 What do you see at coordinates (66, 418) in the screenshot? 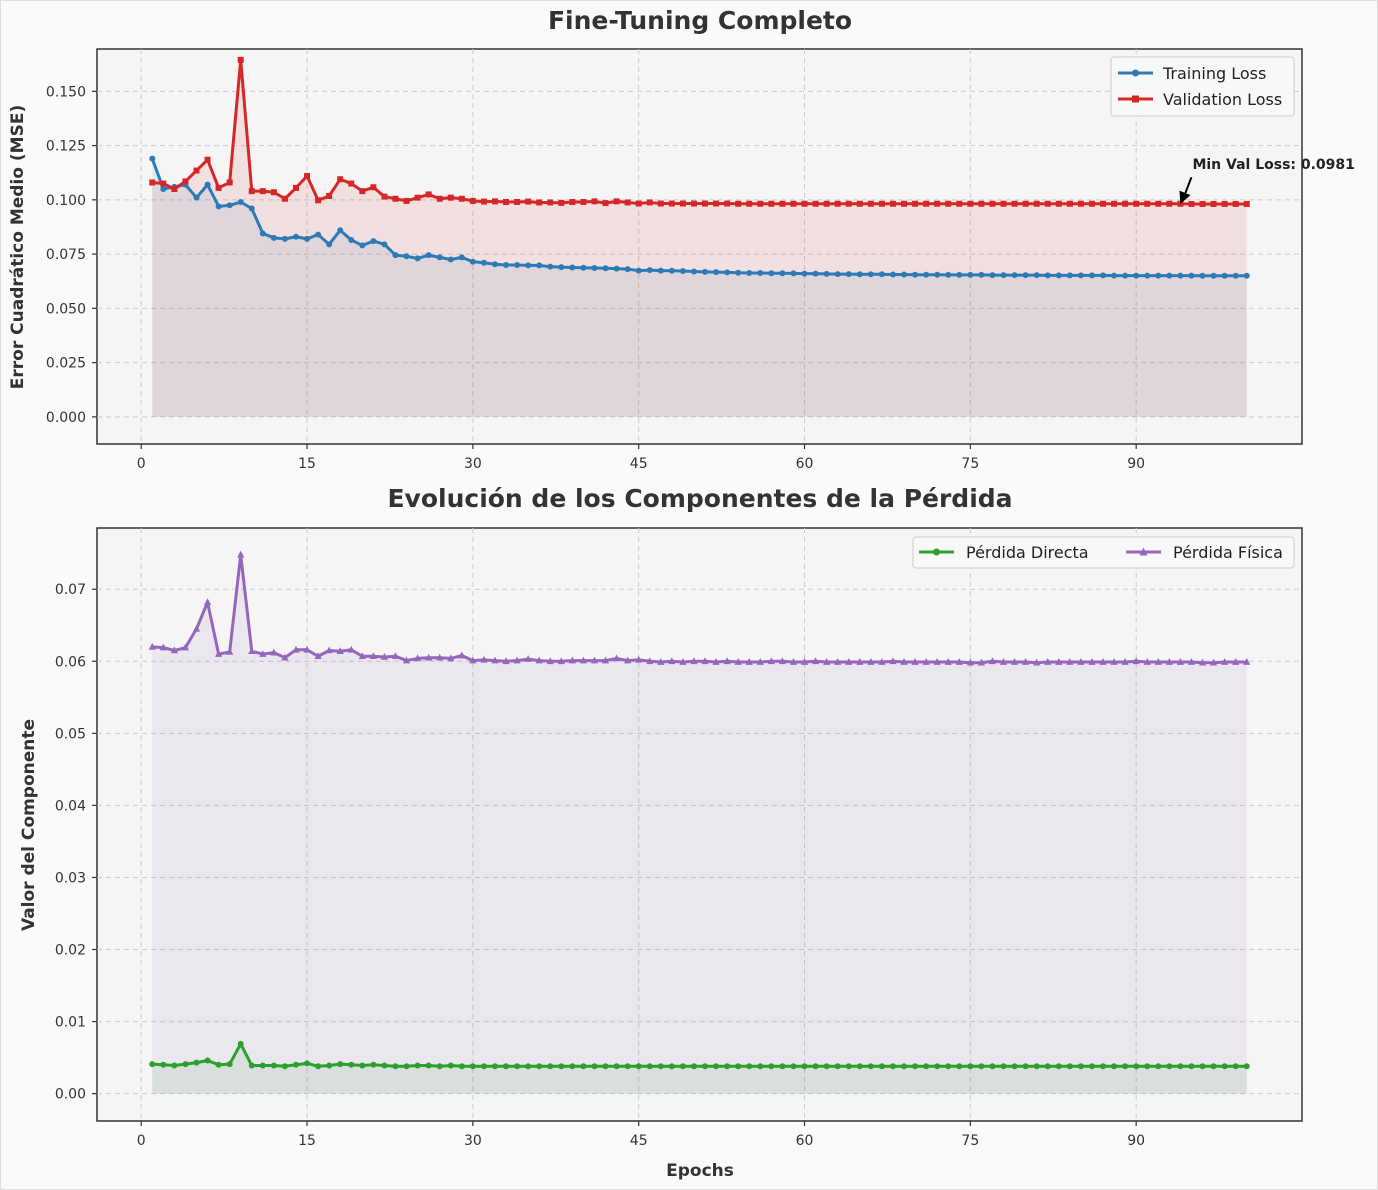
I see `y-tick-label: 0.000` at bounding box center [66, 418].